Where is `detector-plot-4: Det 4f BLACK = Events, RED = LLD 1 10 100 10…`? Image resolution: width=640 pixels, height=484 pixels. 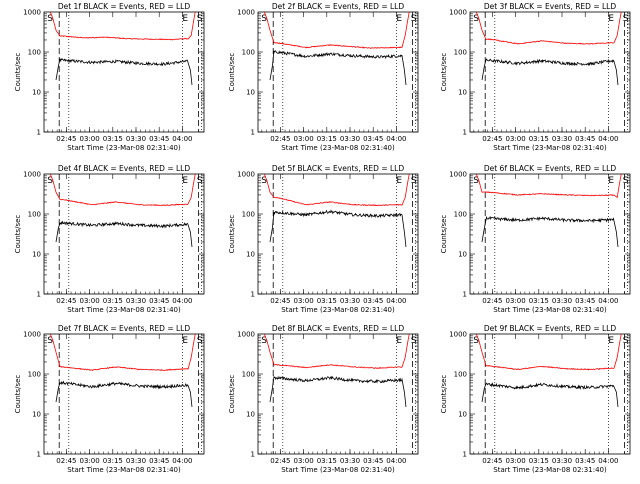
detector-plot-4: Det 4f BLACK = Events, RED = LLD 1 10 100 10… is located at coordinates (109, 239).